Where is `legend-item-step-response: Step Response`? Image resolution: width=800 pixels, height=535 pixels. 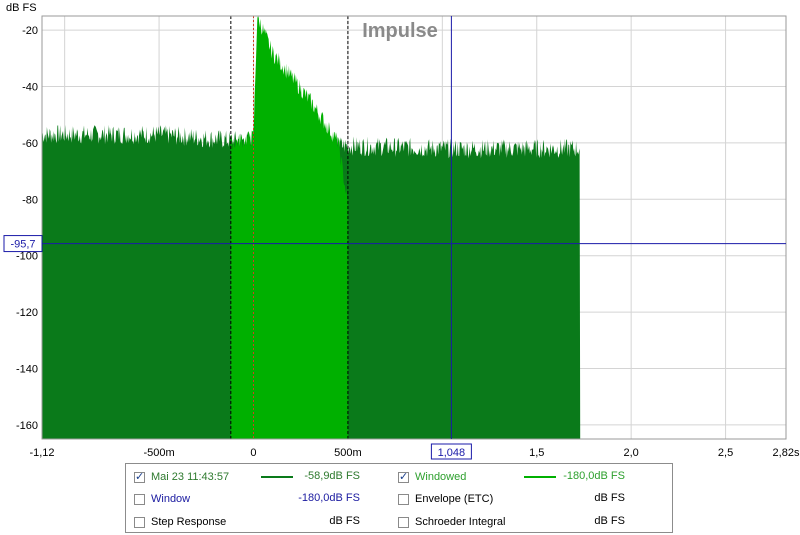 legend-item-step-response: Step Response is located at coordinates (180, 522).